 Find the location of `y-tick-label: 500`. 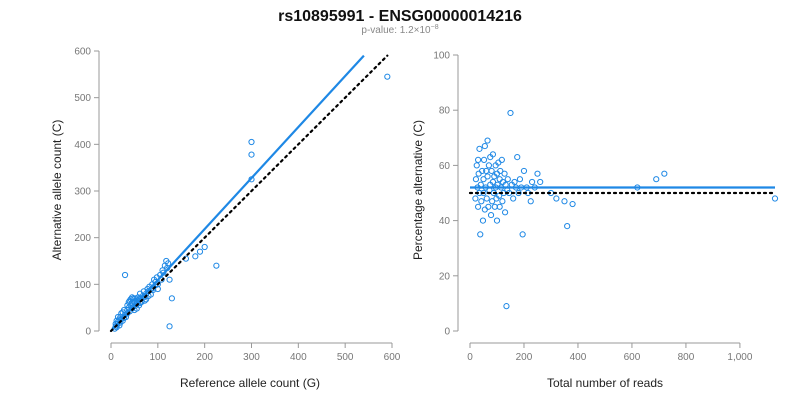

y-tick-label: 500 is located at coordinates (82, 98).